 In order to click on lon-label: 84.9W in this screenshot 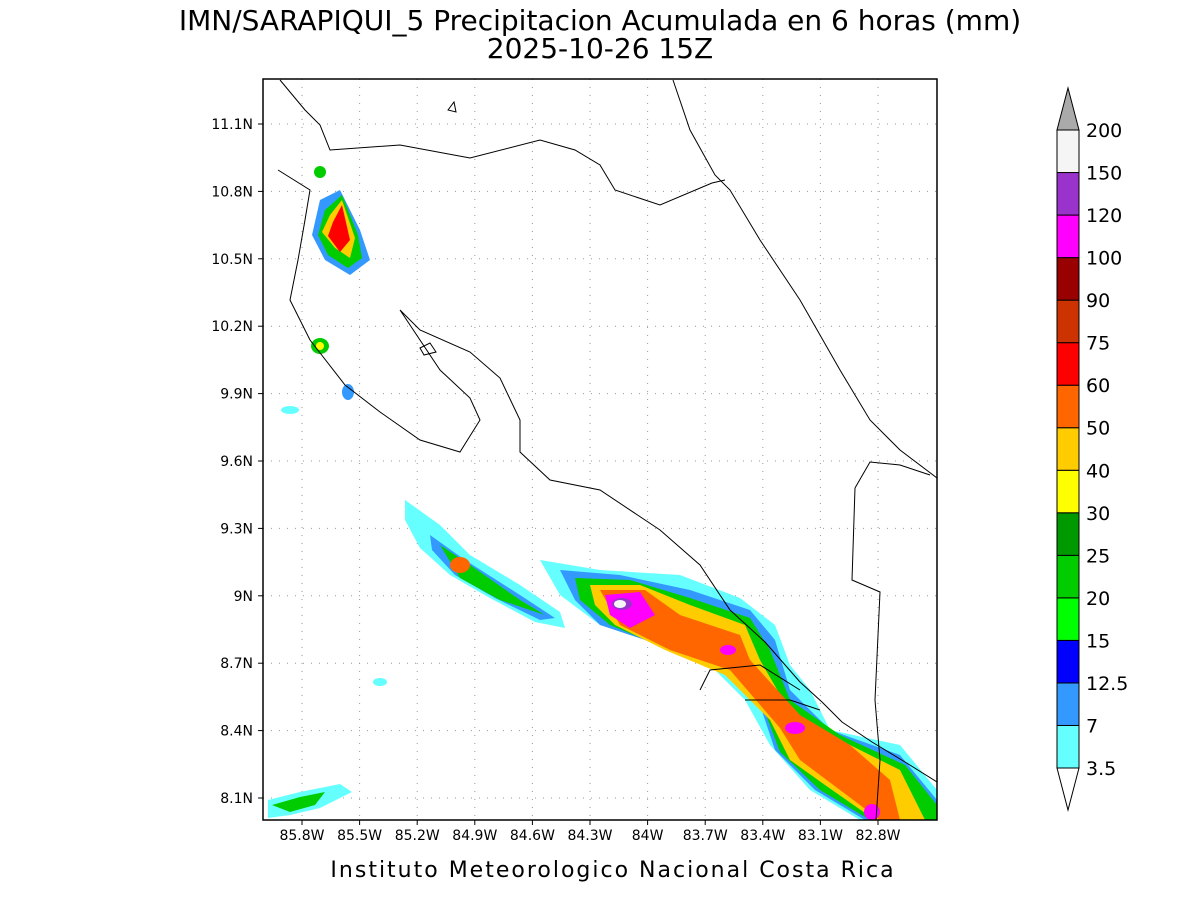, I will do `click(474, 836)`.